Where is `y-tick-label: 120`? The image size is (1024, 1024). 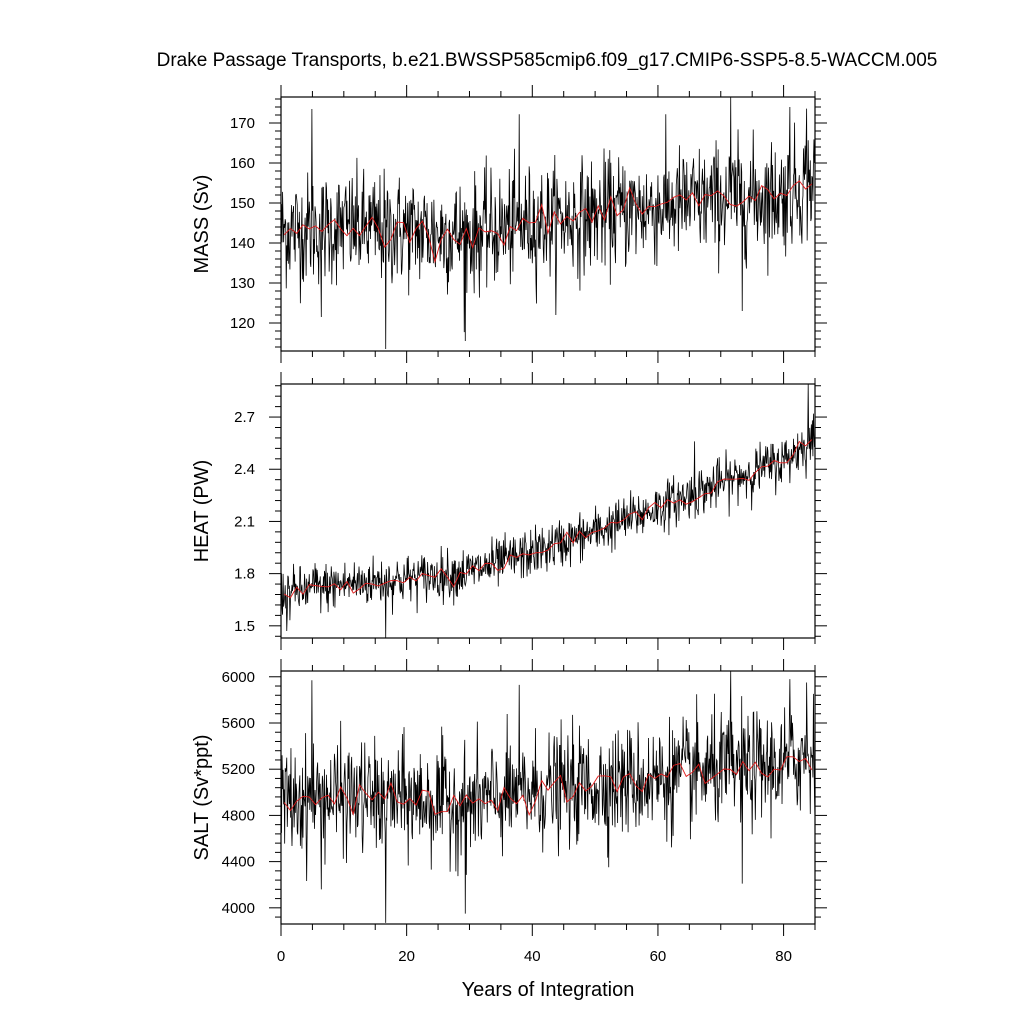 y-tick-label: 120 is located at coordinates (242, 323).